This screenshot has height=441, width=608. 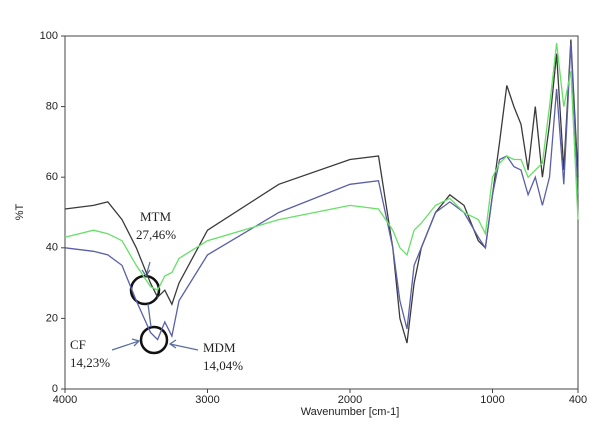 I want to click on y-tick-label: 100, so click(x=49, y=36).